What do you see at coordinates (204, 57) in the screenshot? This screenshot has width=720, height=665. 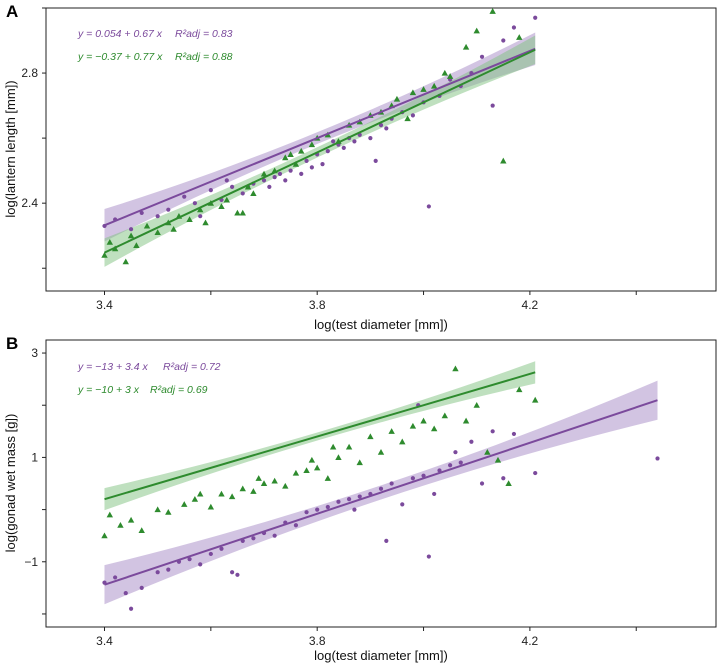 I see `panel-a-r2-green-text: R²adj = 0.88` at bounding box center [204, 57].